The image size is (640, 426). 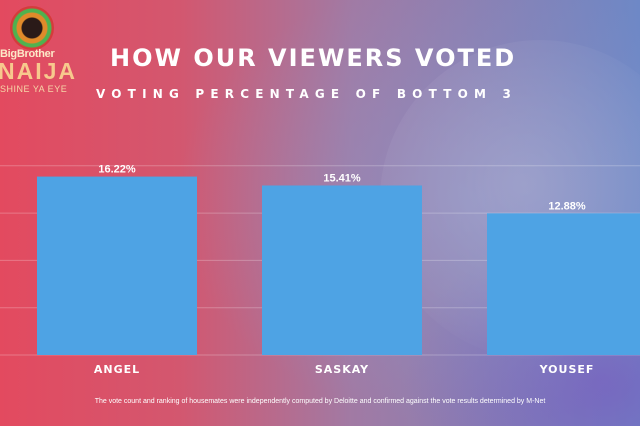 I want to click on chart-title: HOW OUR VIEWERS VOTED, so click(x=313, y=58).